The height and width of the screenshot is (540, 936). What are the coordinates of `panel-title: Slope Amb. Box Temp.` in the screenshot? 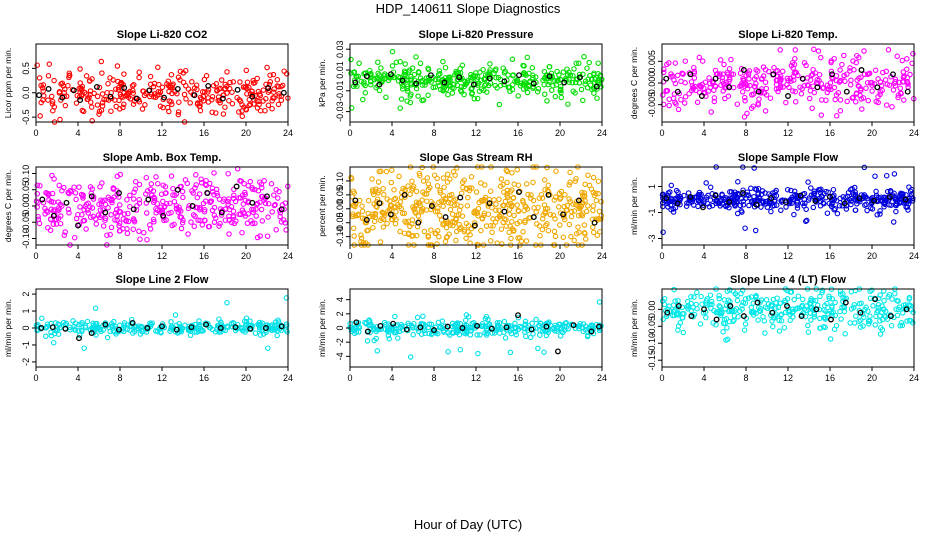 It's located at (162, 158).